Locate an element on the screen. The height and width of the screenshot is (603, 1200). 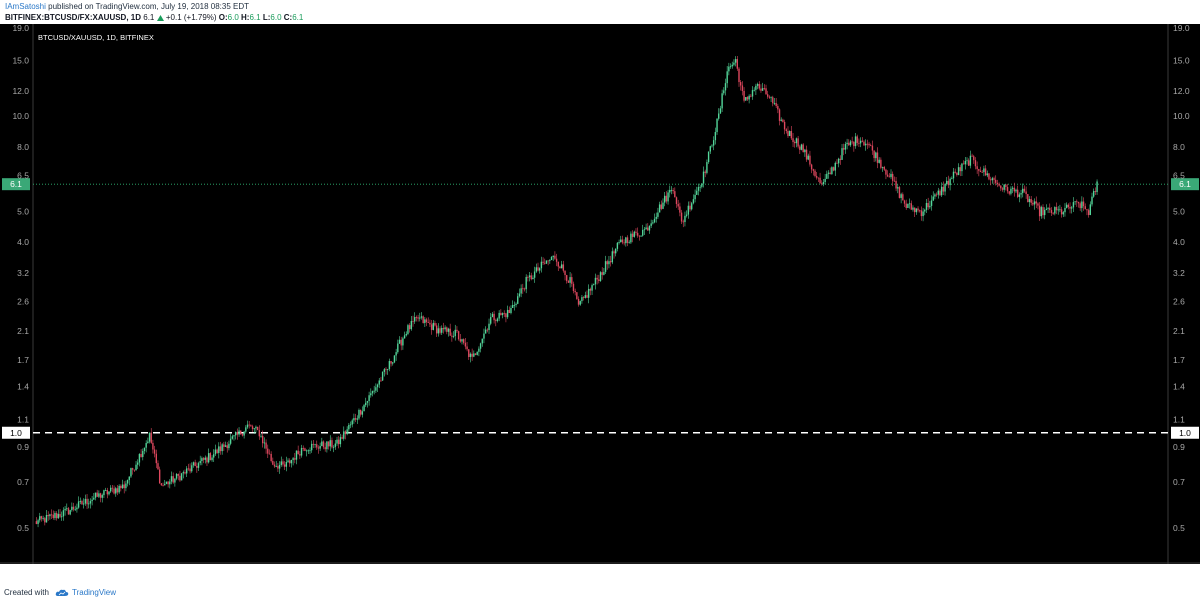
y-tick-label-left: 1.7 is located at coordinates (23, 360).